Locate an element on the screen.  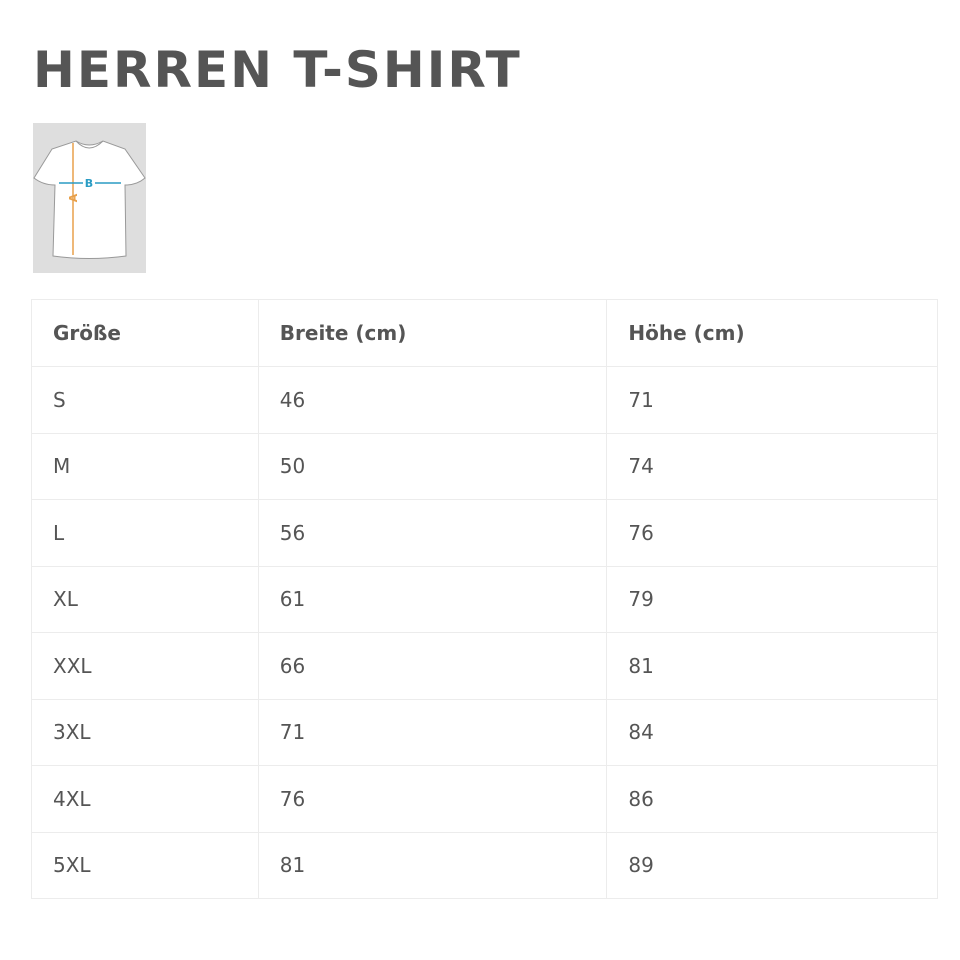
table-row: 3XL 71 84 is located at coordinates (484, 732).